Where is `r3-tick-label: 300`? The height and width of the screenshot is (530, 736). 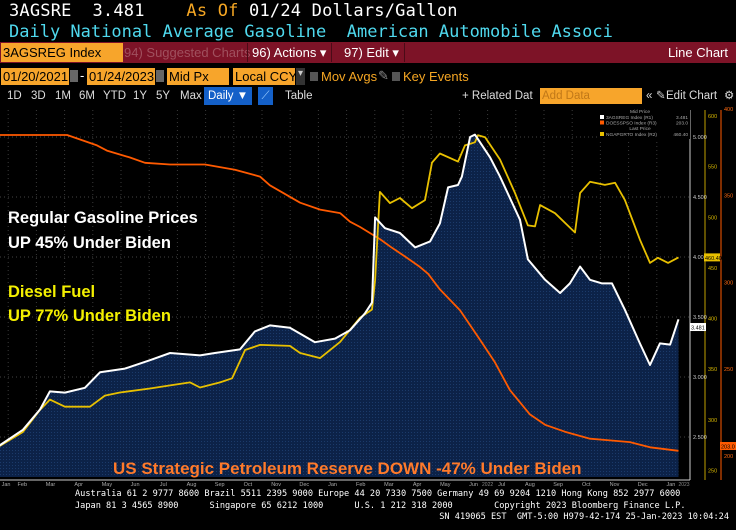 r3-tick-label: 300 is located at coordinates (728, 283).